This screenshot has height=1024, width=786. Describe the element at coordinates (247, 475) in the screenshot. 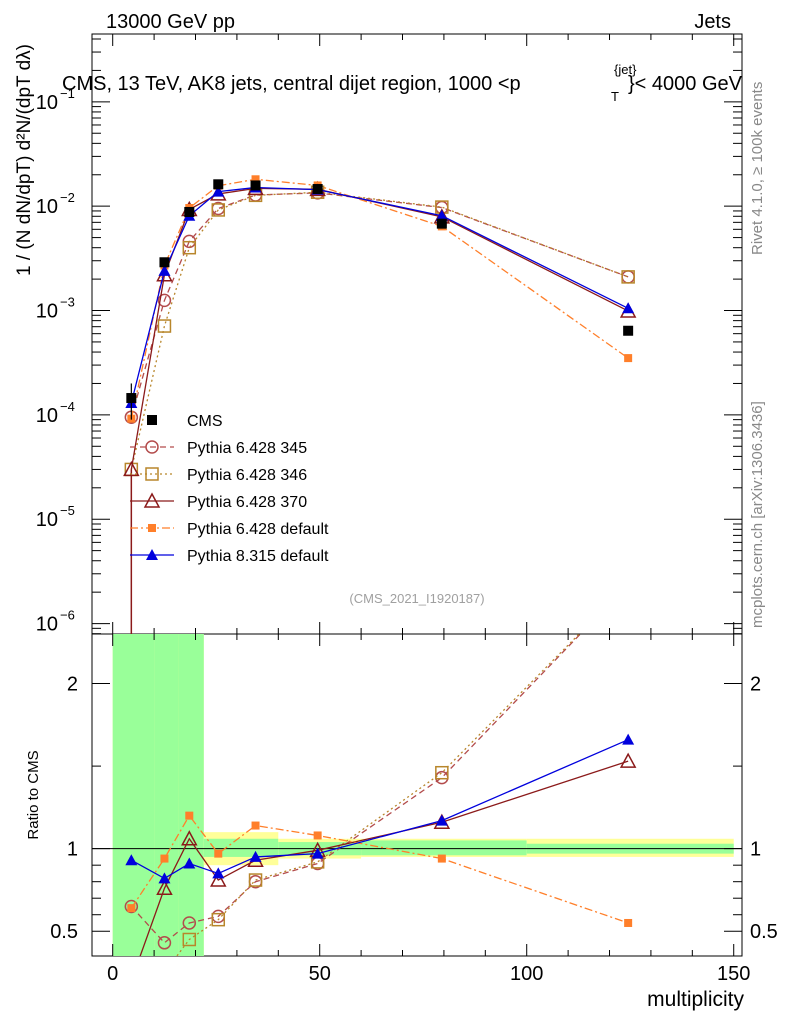

I see `legend-label: Pythia 6.428 346` at that location.